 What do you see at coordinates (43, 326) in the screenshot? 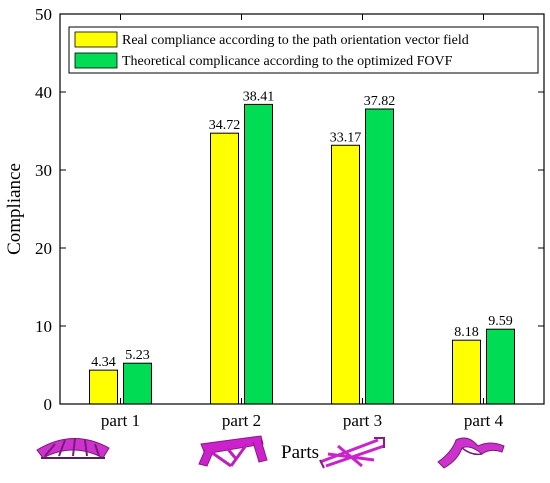
I see `y-tick-label: 10` at bounding box center [43, 326].